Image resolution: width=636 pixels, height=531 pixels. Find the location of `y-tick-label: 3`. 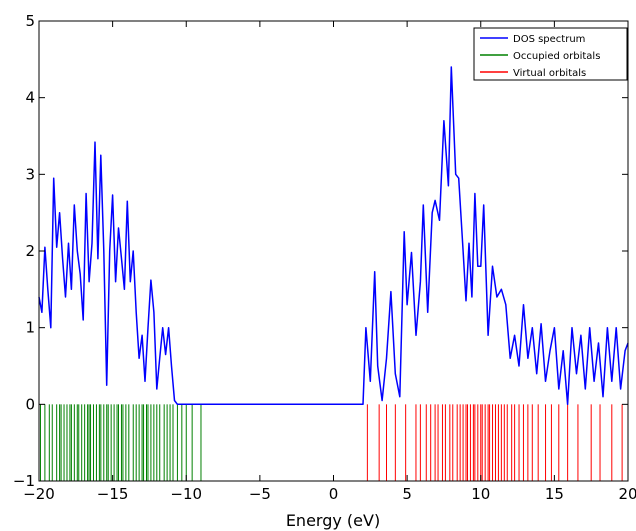

y-tick-label: 3 is located at coordinates (30, 174).